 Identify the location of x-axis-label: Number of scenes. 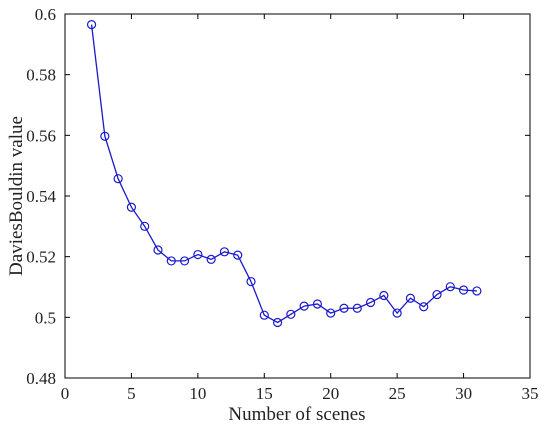
(296, 414).